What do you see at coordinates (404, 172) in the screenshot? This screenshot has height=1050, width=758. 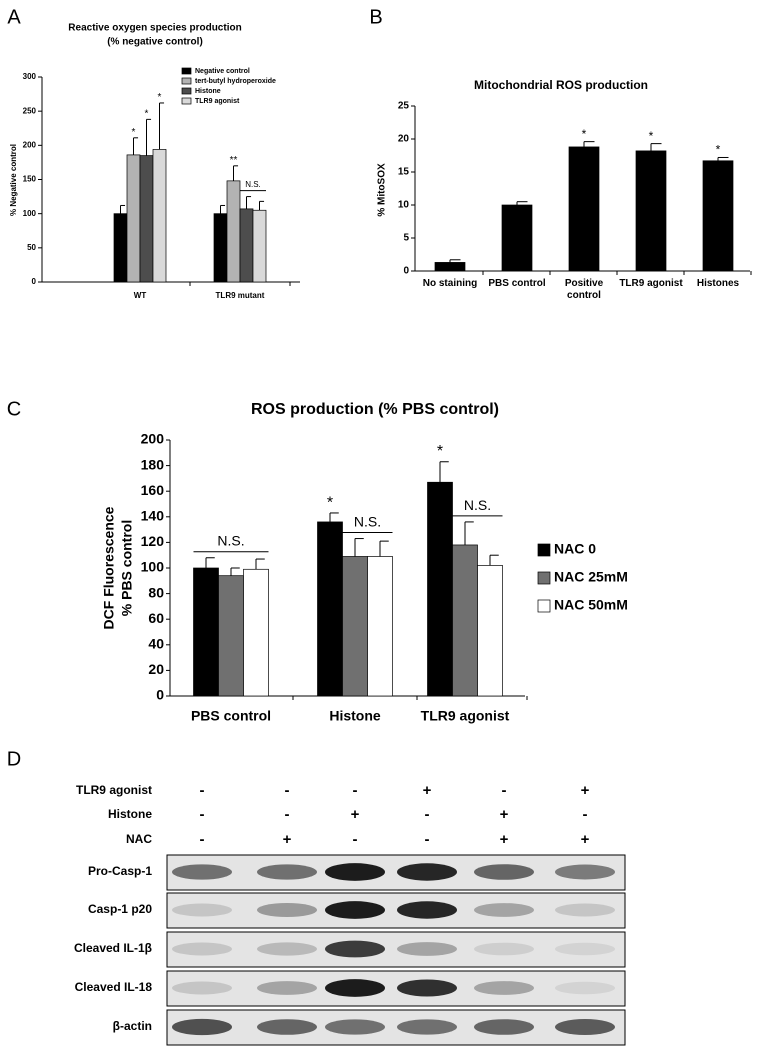 I see `y-tick-label: 15` at bounding box center [404, 172].